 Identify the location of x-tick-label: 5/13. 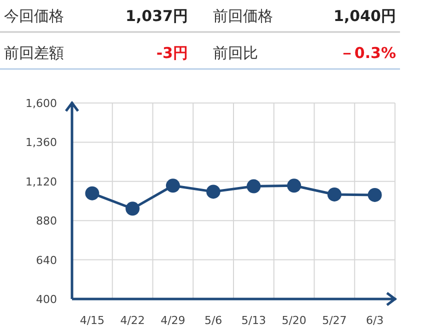
(253, 320).